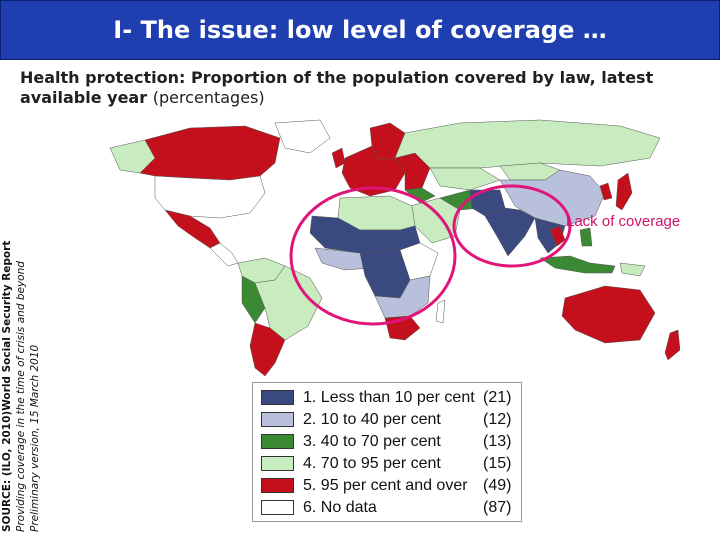 The image size is (720, 540). What do you see at coordinates (497, 463) in the screenshot?
I see `legend-count: (15)` at bounding box center [497, 463].